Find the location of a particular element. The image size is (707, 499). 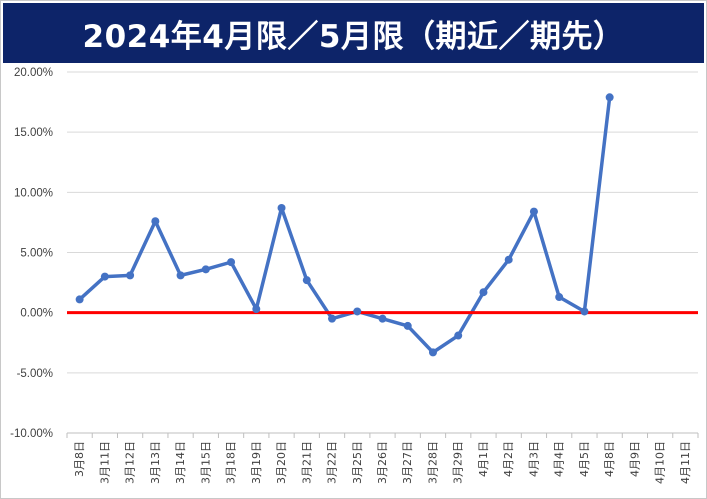

x-tick-label: 4月9日 is located at coordinates (634, 459).